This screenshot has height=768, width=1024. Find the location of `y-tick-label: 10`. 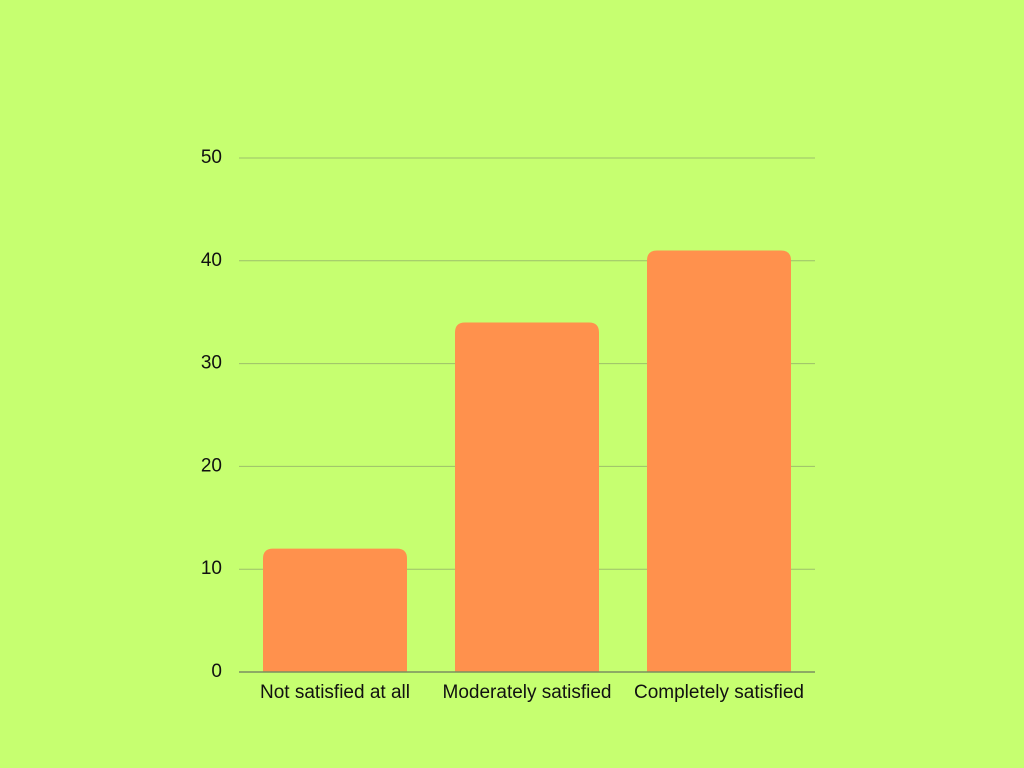

y-tick-label: 10 is located at coordinates (211, 568).